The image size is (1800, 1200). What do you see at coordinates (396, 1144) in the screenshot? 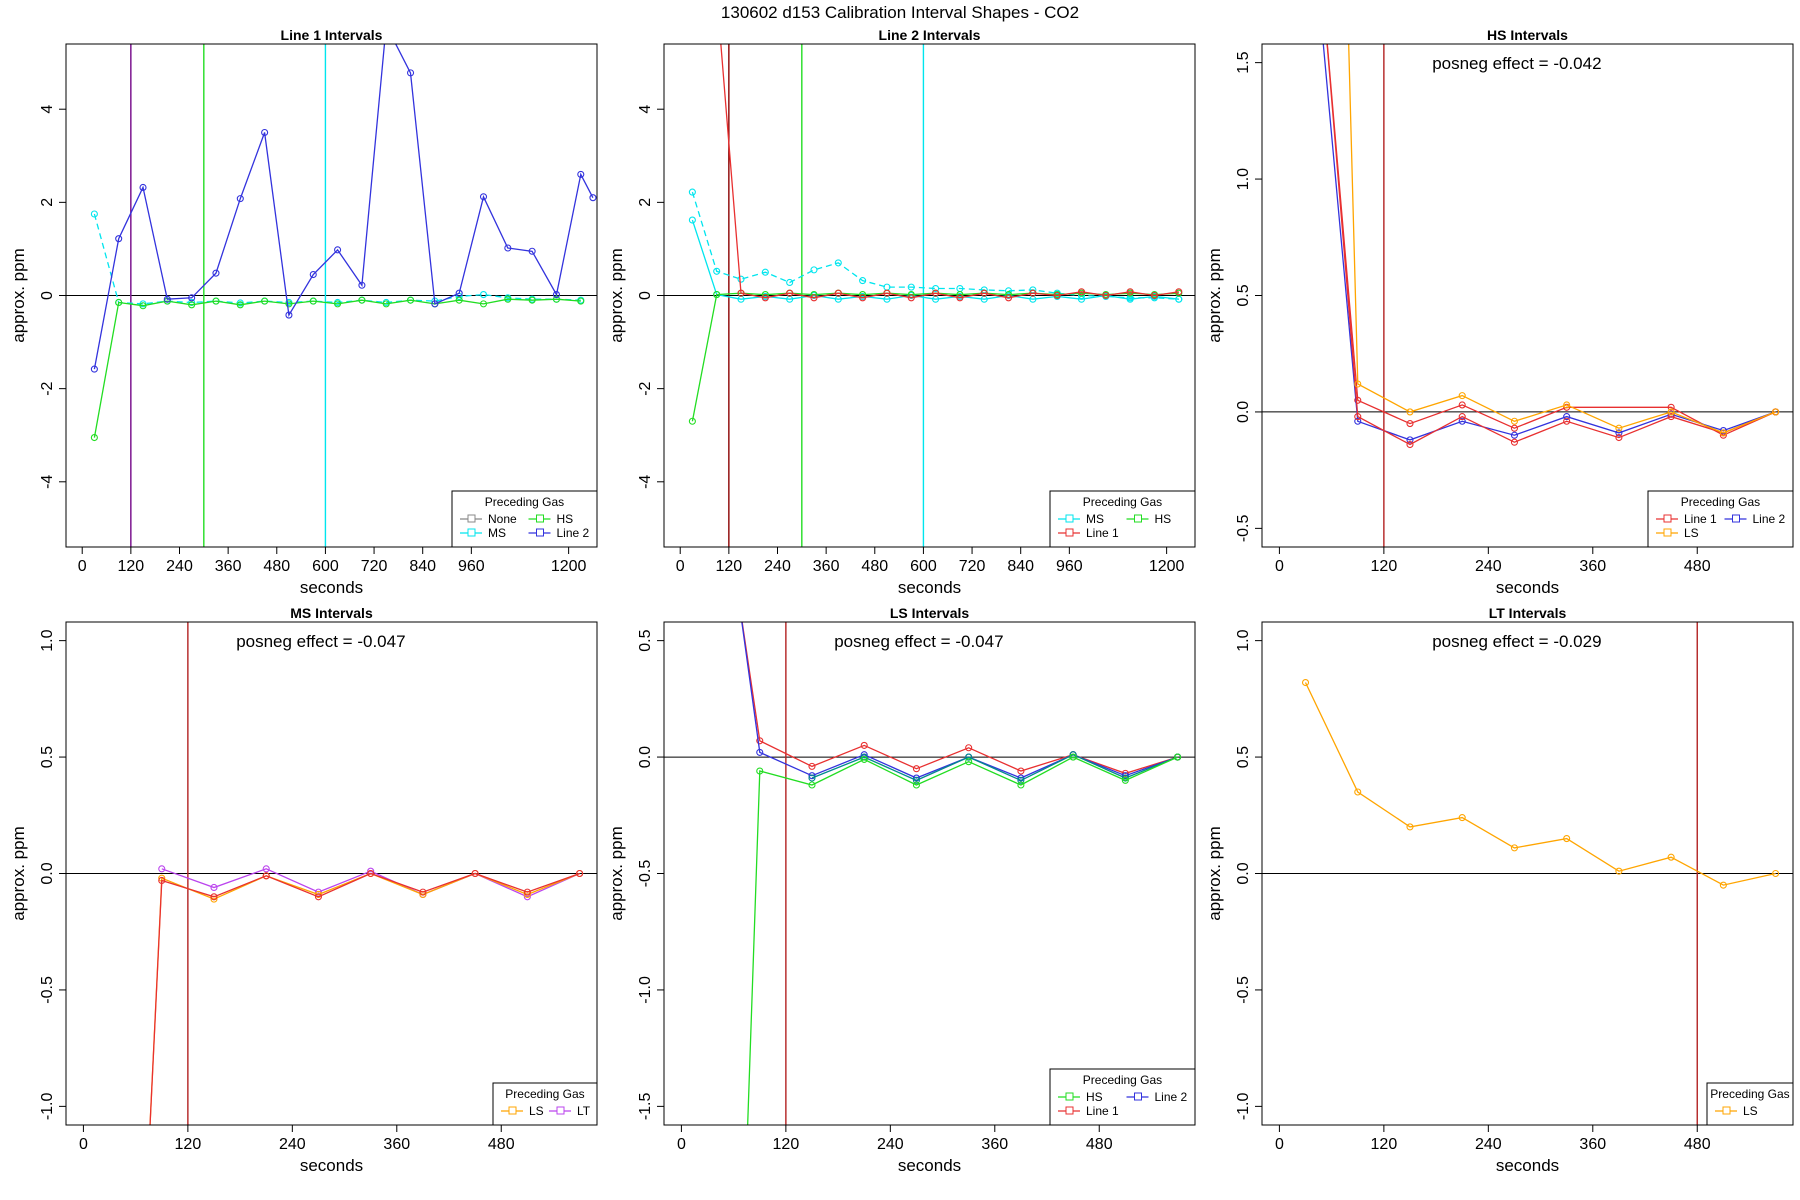
I see `x-tick-label: 360` at bounding box center [396, 1144].